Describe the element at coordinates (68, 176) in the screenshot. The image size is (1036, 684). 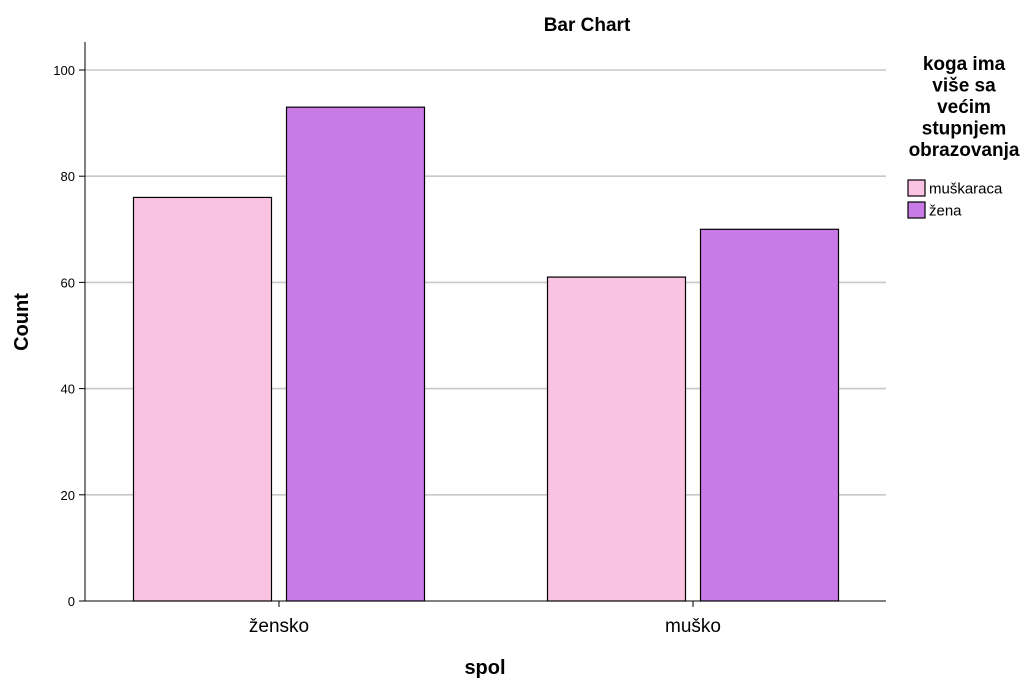
I see `y-tick-label: 80` at that location.